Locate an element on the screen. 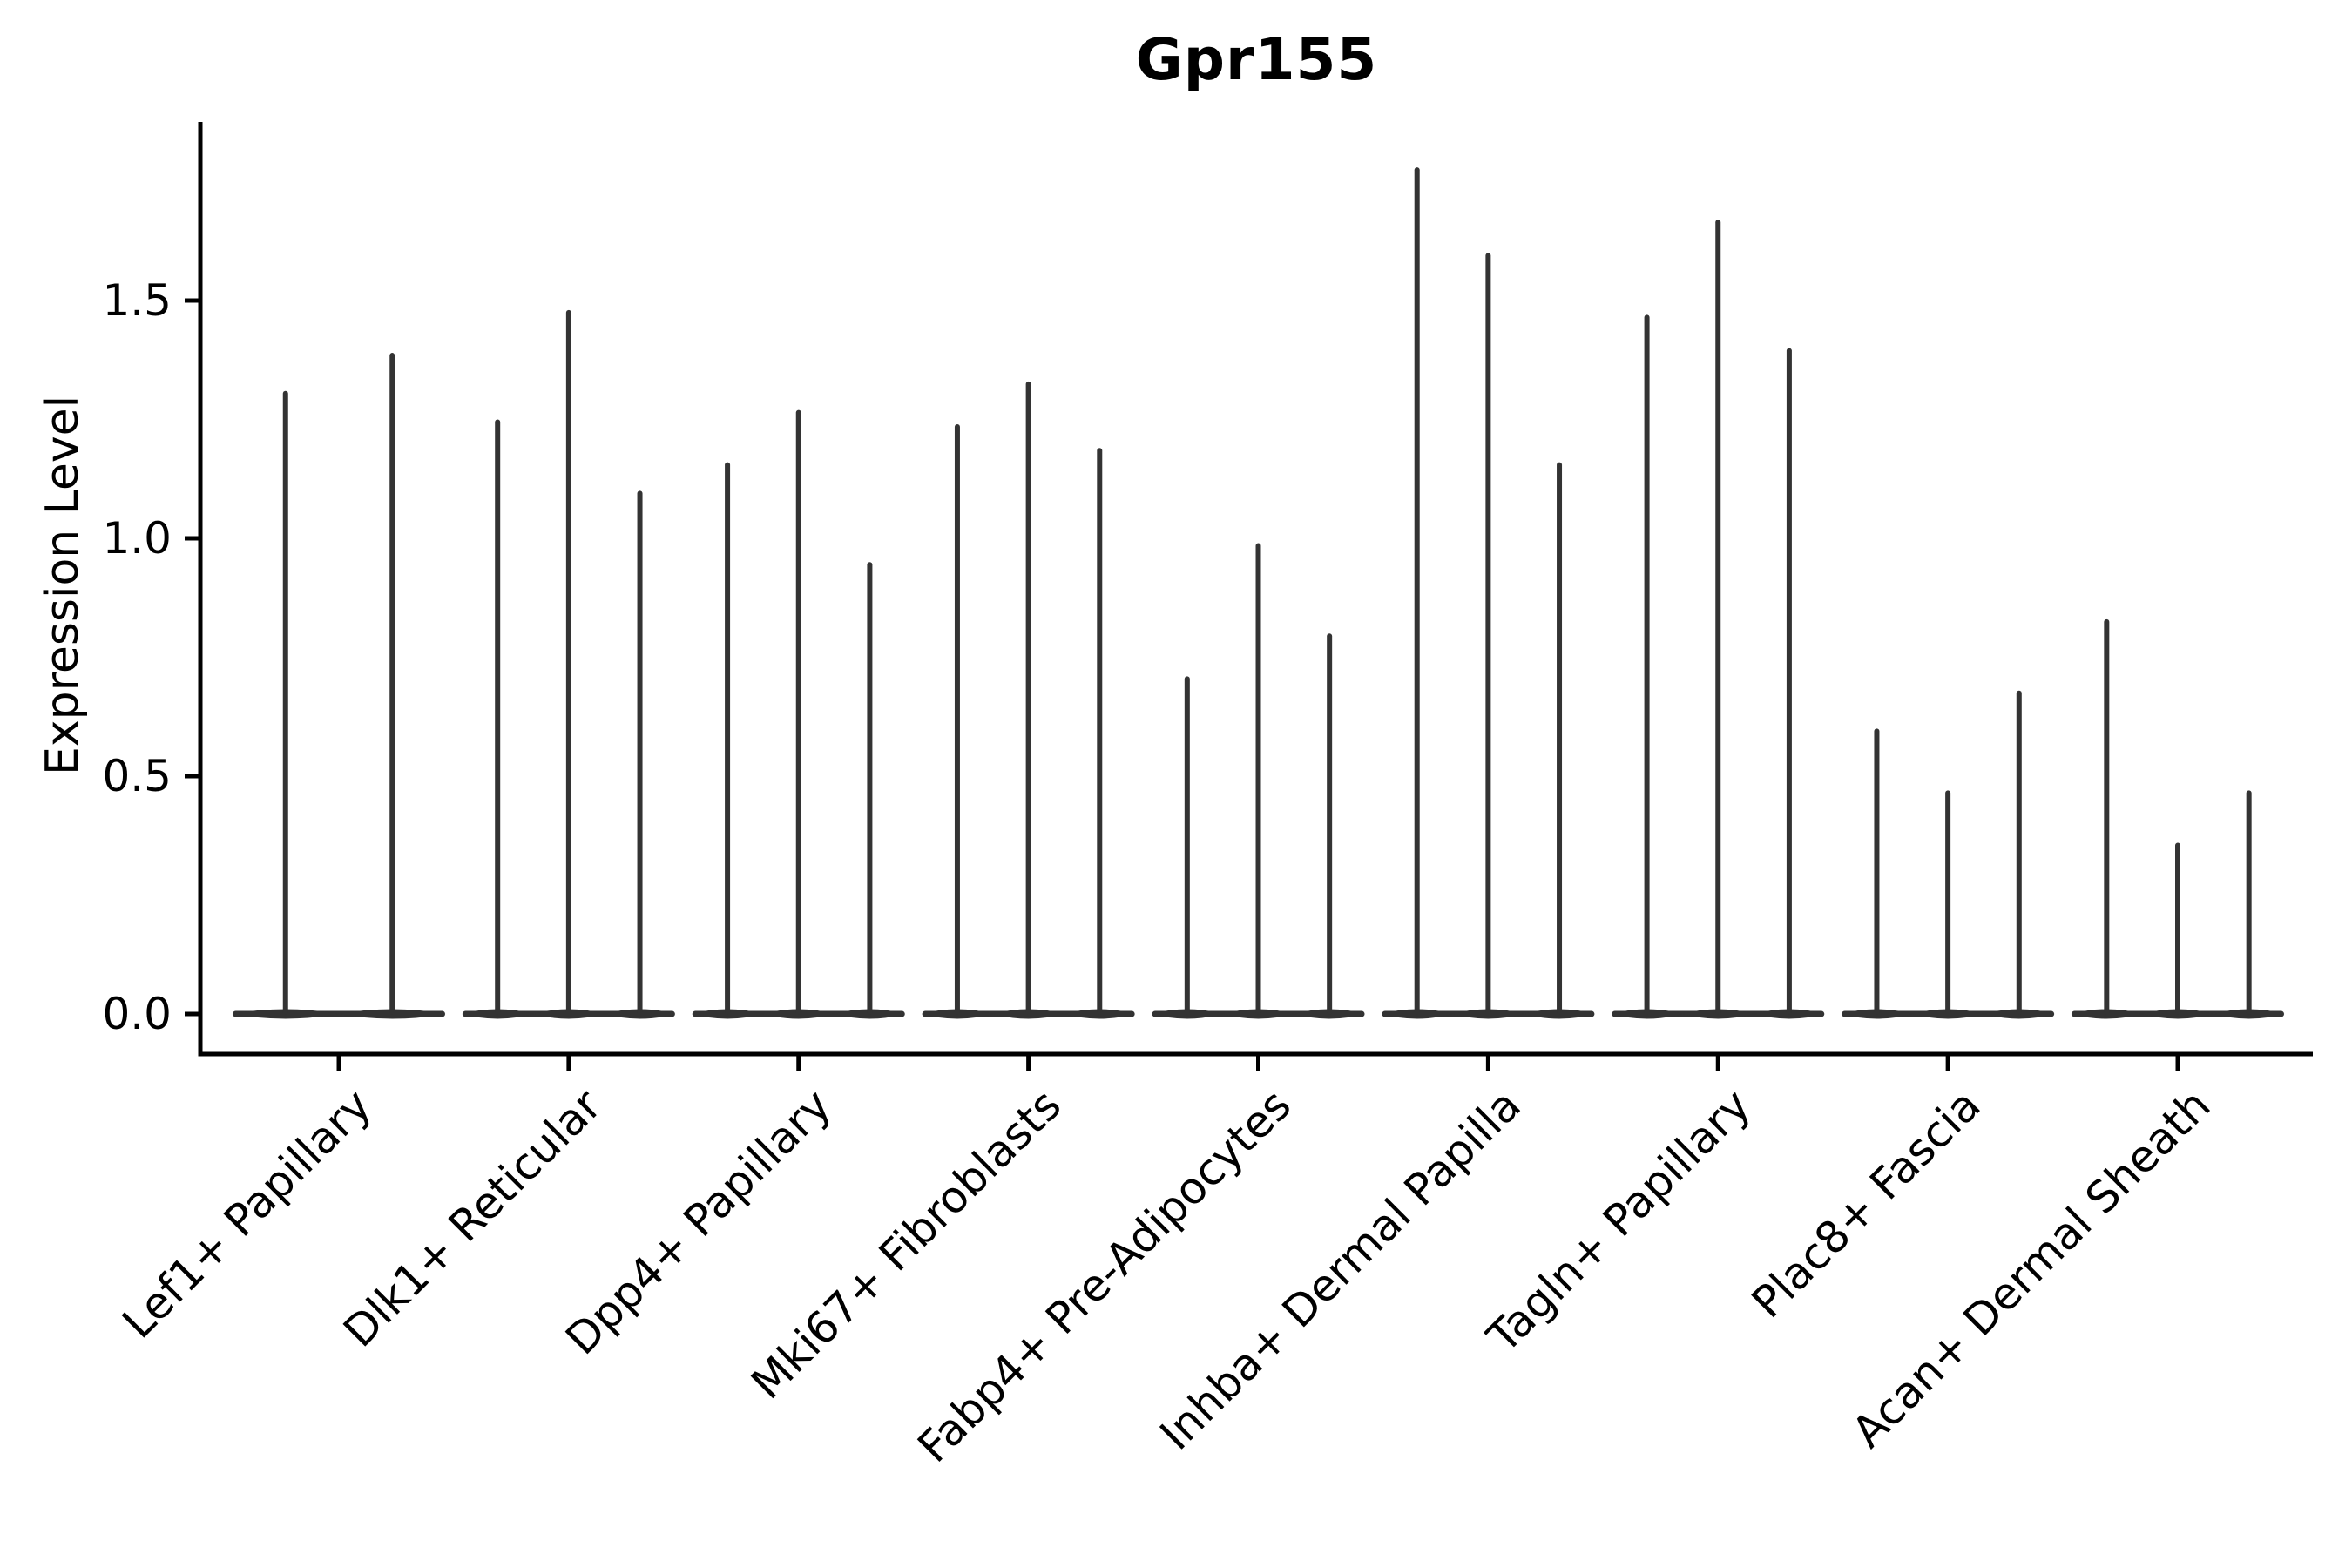 The width and height of the screenshot is (2352, 1568). y-tick-label: 1.0 is located at coordinates (137, 538).